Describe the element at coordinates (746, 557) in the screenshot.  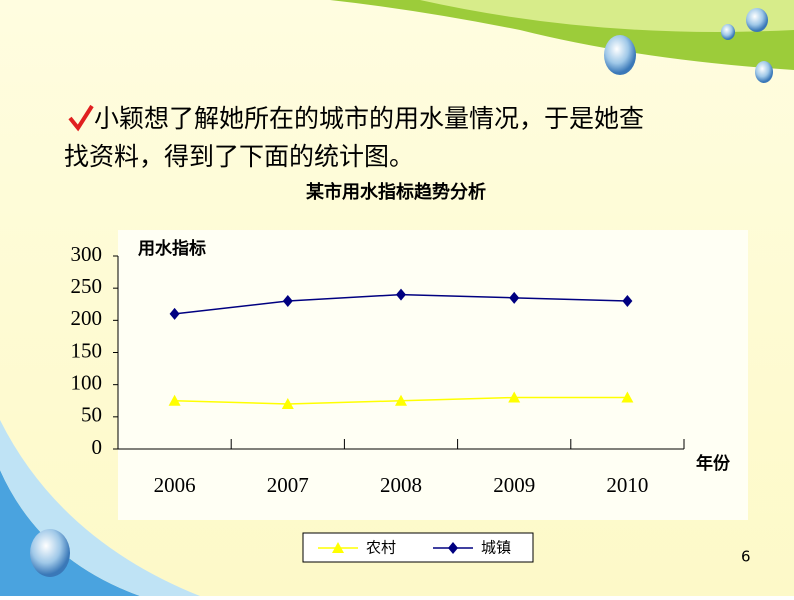
I see `page-number: 6` at that location.